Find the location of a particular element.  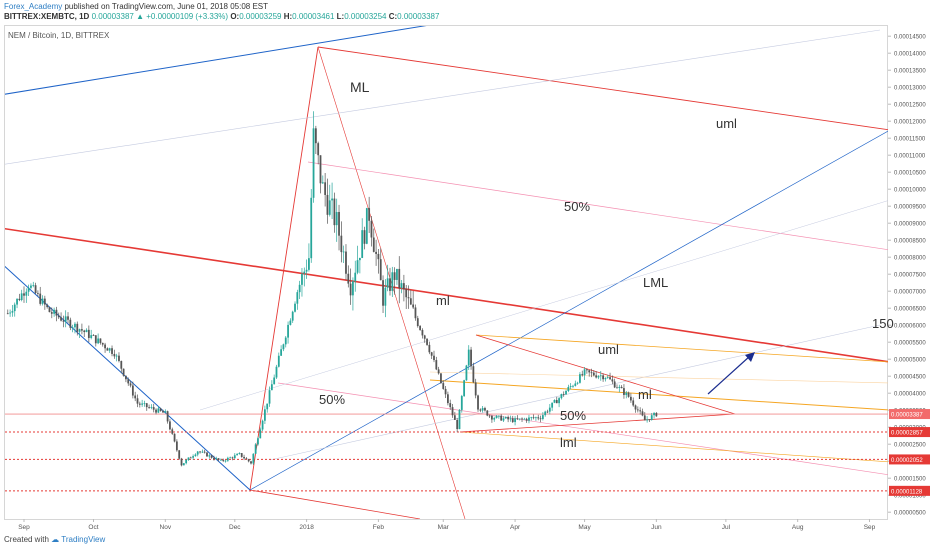

y-tick-label: 0.00011500 is located at coordinates (910, 140).